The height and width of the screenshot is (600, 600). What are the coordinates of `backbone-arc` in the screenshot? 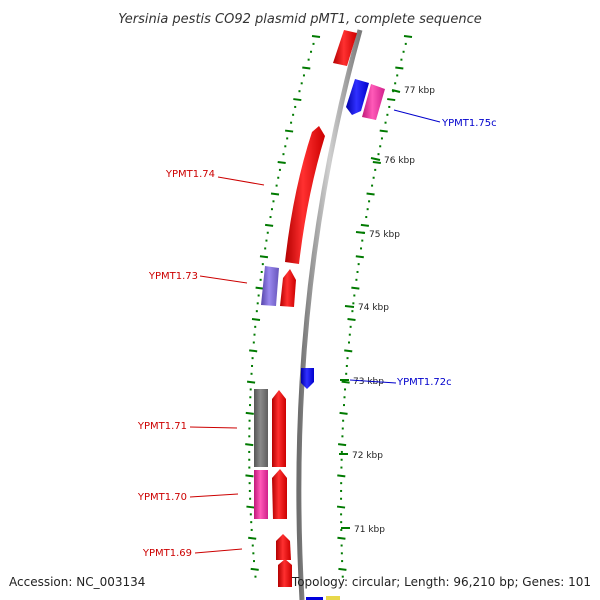 It's located at (329, 314).